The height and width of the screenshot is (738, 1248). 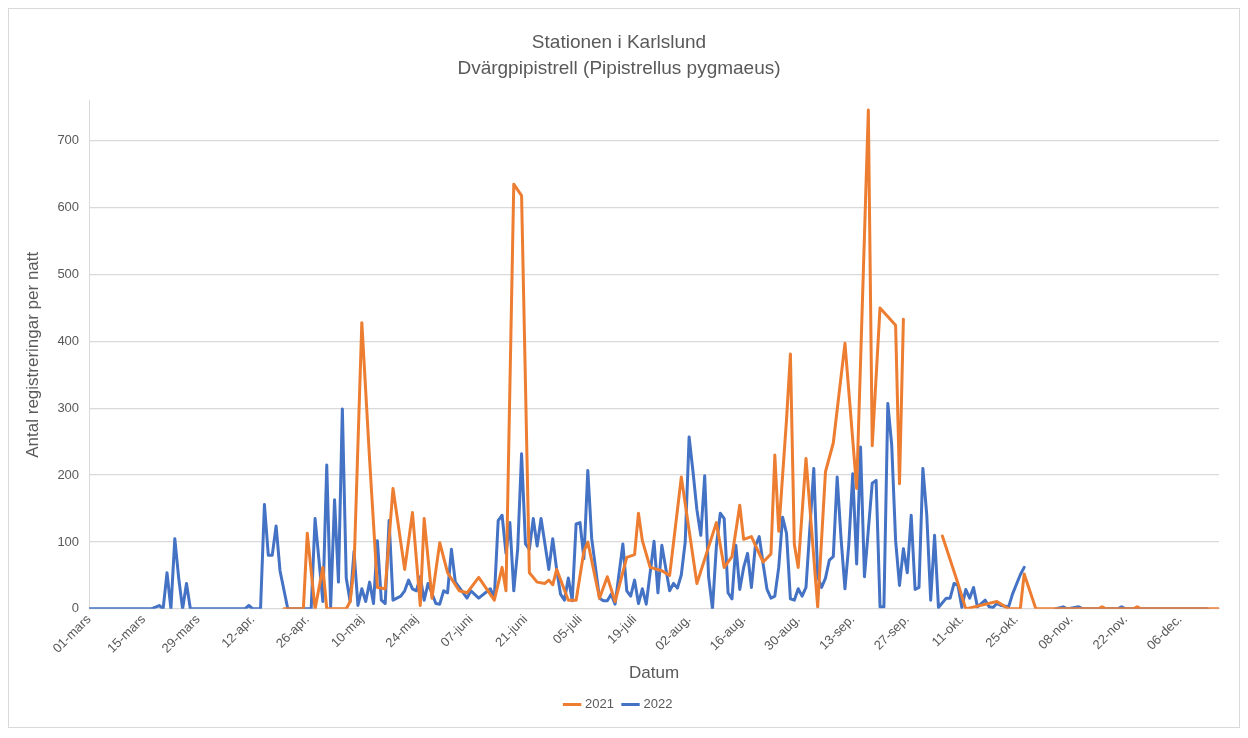 What do you see at coordinates (654, 673) in the screenshot?
I see `x-axis-title: Datum` at bounding box center [654, 673].